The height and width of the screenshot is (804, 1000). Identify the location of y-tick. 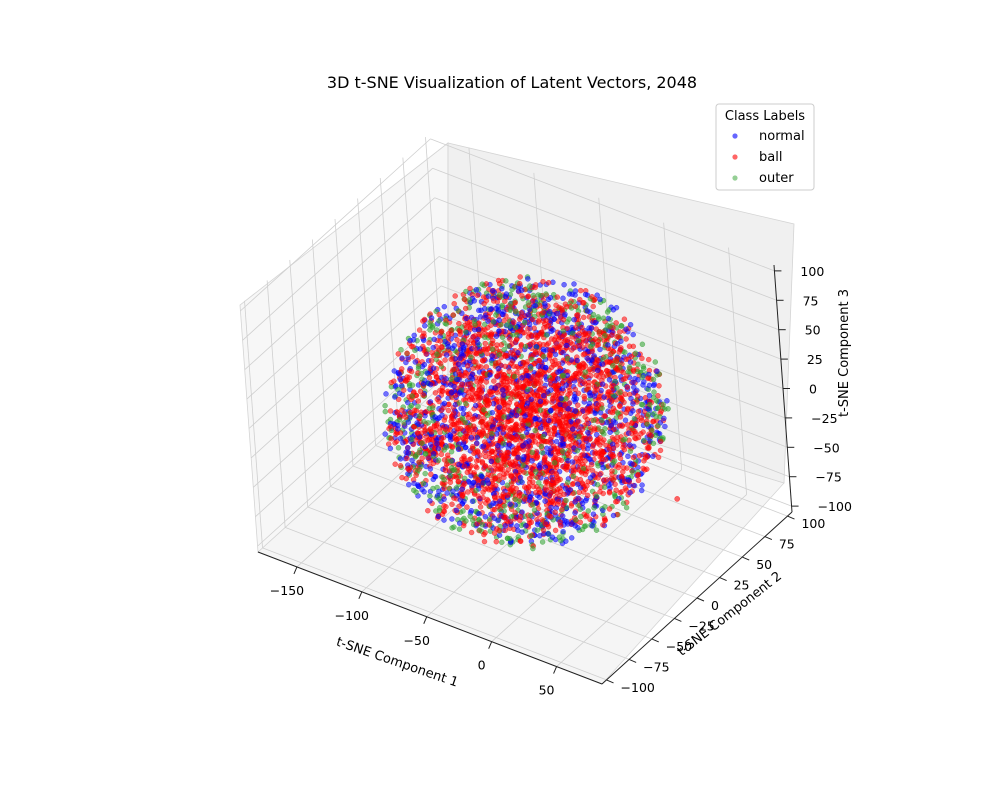
(610, 681).